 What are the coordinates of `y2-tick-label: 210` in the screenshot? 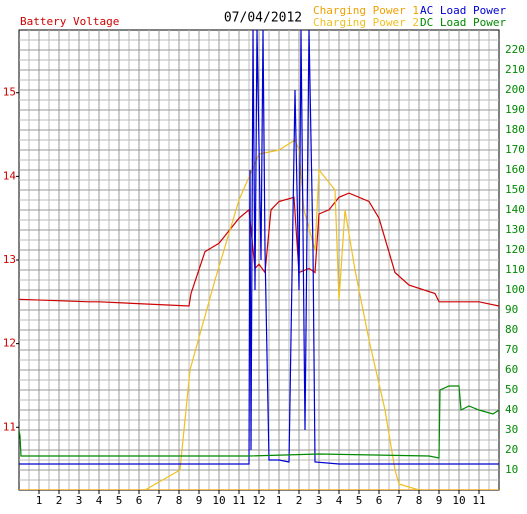 It's located at (515, 69).